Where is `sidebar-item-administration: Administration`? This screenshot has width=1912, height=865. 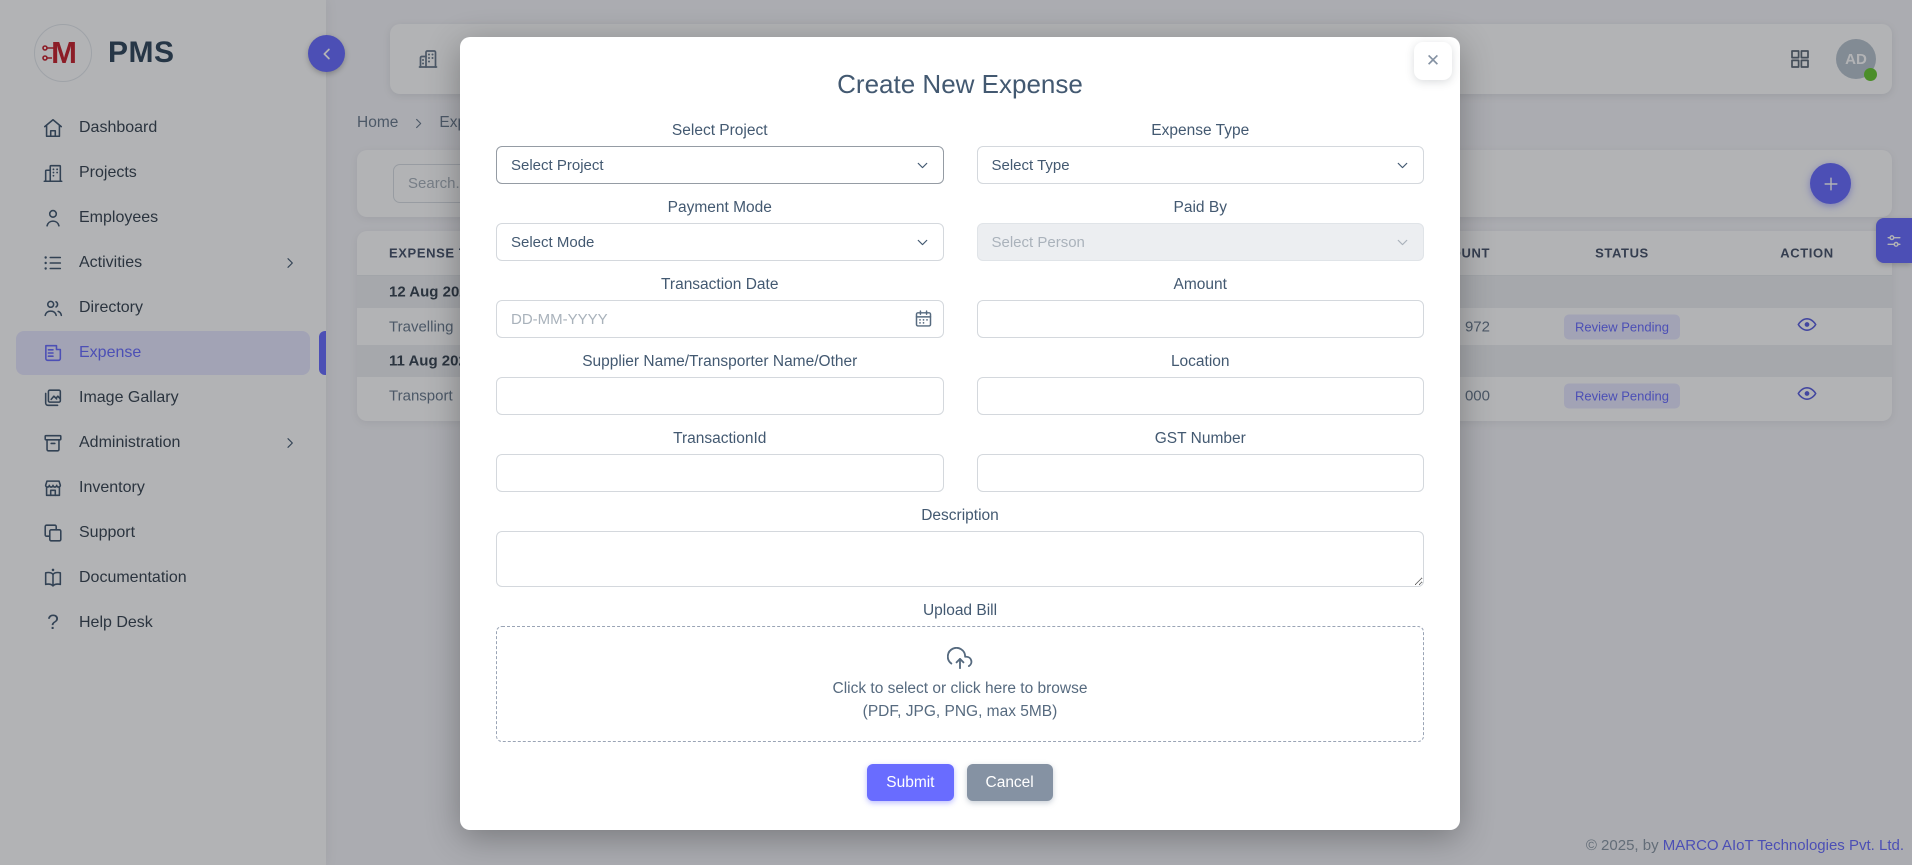
sidebar-item-administration: Administration is located at coordinates (163, 443).